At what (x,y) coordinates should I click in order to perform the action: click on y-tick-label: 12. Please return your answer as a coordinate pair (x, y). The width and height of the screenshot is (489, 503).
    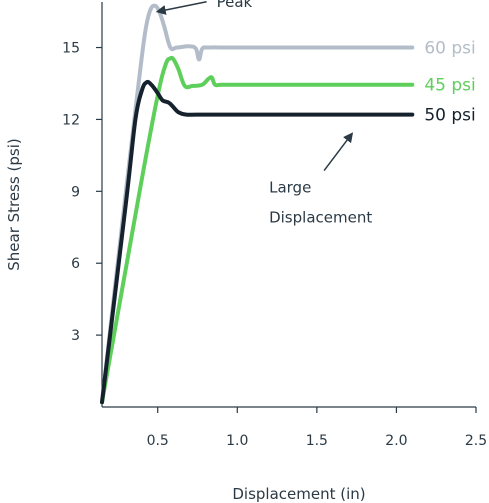
    Looking at the image, I should click on (71, 120).